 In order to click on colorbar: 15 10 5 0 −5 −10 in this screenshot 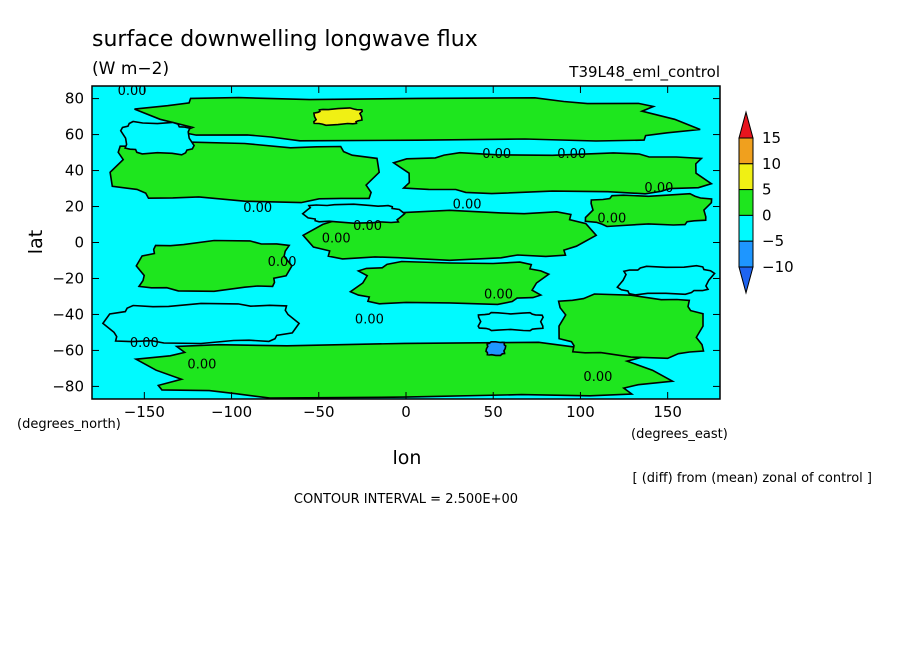, I will do `click(766, 202)`.